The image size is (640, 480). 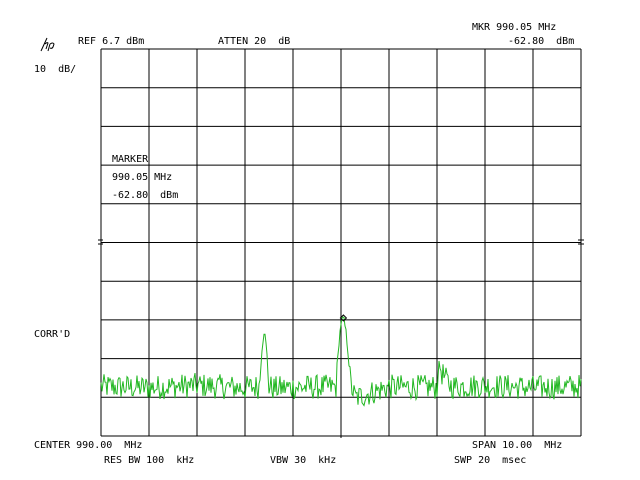 I want to click on marker-box-title: MARKER, so click(x=130, y=159).